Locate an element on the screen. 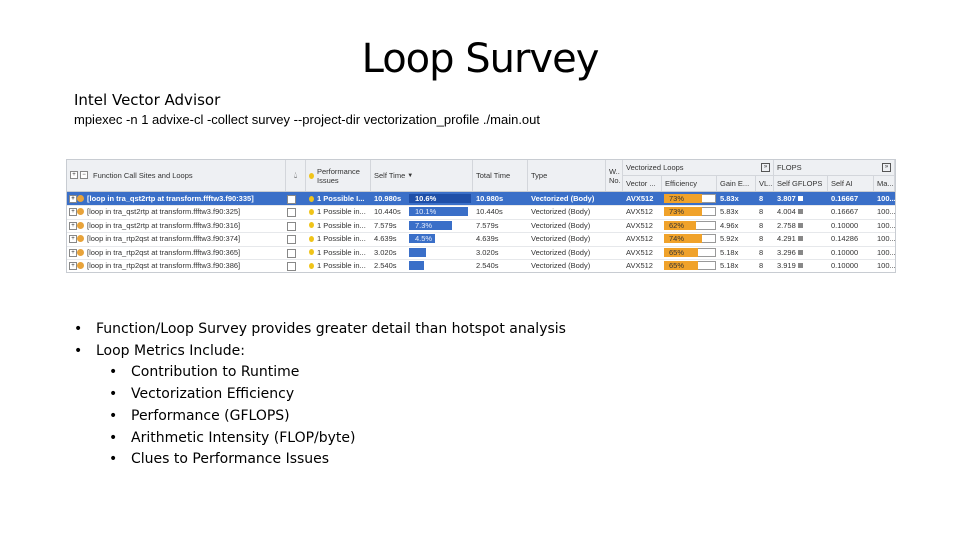  self-time-percent: 7.3% is located at coordinates (424, 225).